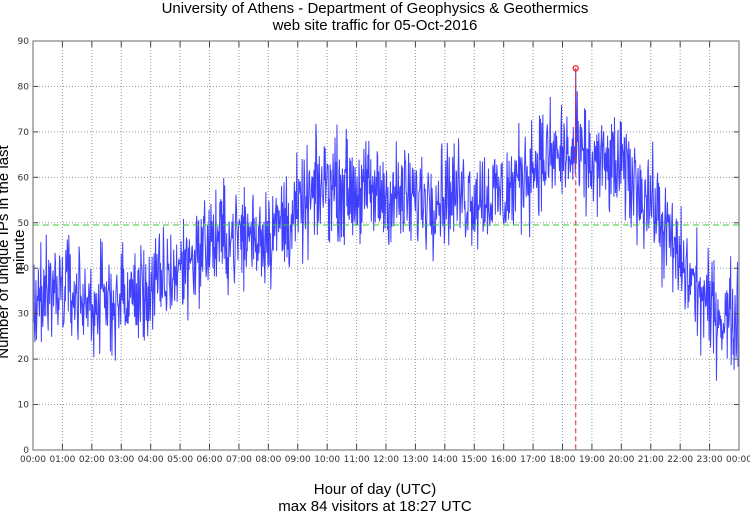 This screenshot has width=750, height=516. Describe the element at coordinates (563, 460) in the screenshot. I see `x-tick-label: 18:00` at that location.